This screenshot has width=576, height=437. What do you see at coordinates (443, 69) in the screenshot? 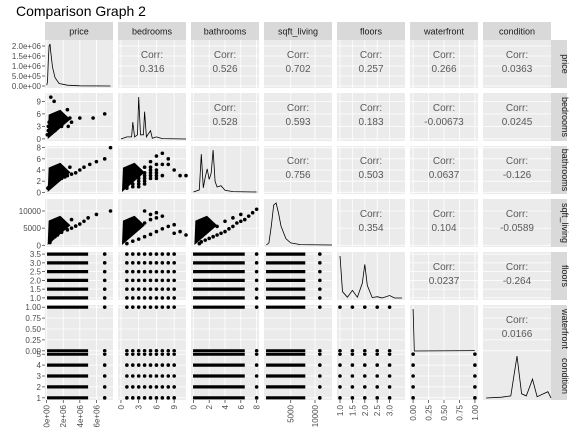
I see `corr-value-price-waterfront: 0.266` at bounding box center [443, 69].